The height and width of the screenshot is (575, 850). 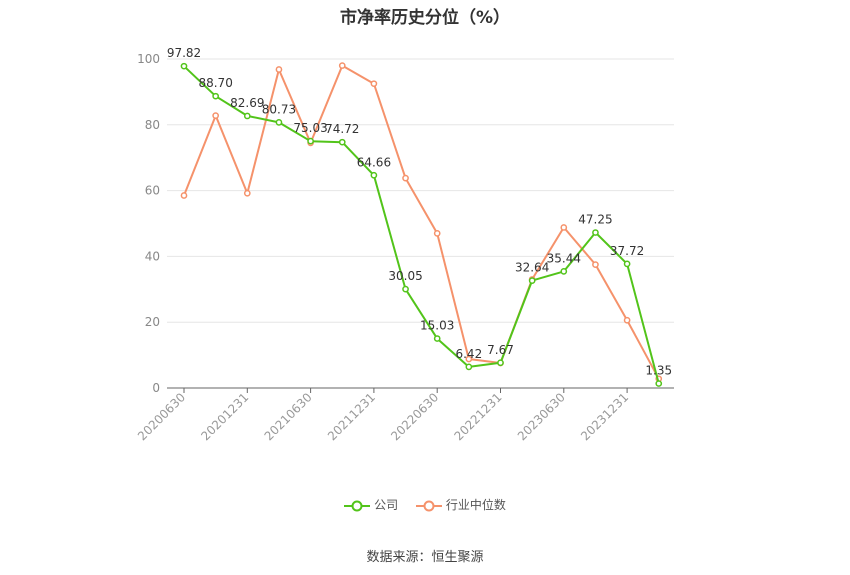 What do you see at coordinates (478, 416) in the screenshot?
I see `x-tick-label: 20221231` at bounding box center [478, 416].